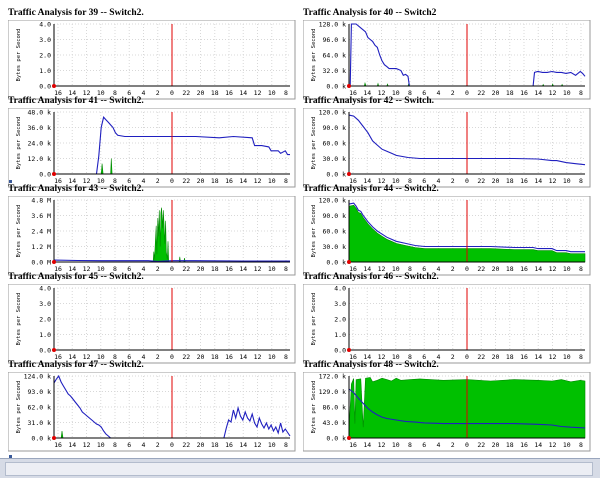 Image resolution: width=600 pixels, height=478 pixels. What do you see at coordinates (41, 263) in the screenshot?
I see `y-tick-label: 0.0 M` at bounding box center [41, 263].